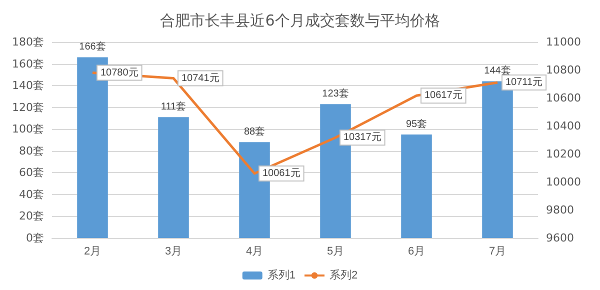 The height and width of the screenshot is (290, 600). What do you see at coordinates (281, 275) in the screenshot?
I see `legend-label: 系列1` at bounding box center [281, 275].